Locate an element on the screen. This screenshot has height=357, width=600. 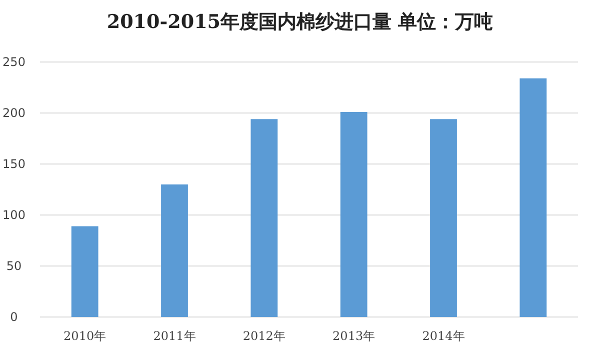
x-tick-label: 2011年 is located at coordinates (174, 336).